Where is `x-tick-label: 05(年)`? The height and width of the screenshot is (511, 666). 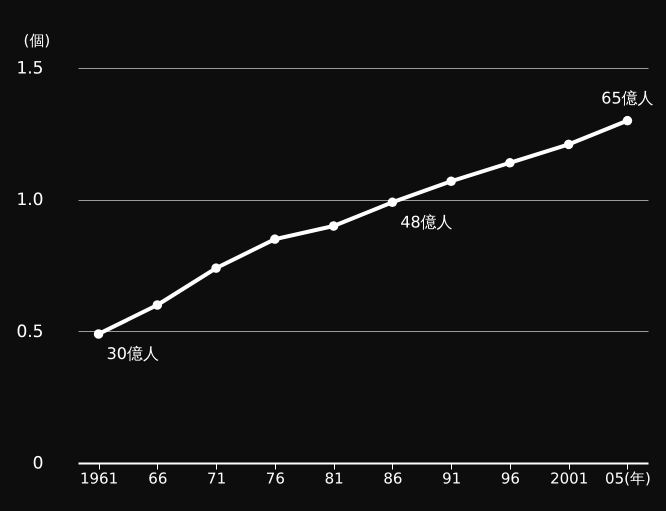 x-tick-label: 05(年) is located at coordinates (628, 479).